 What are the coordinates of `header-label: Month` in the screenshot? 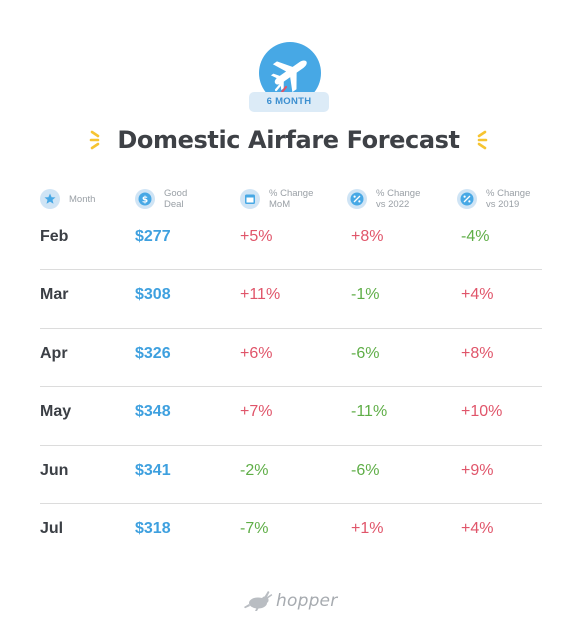 It's located at (82, 199).